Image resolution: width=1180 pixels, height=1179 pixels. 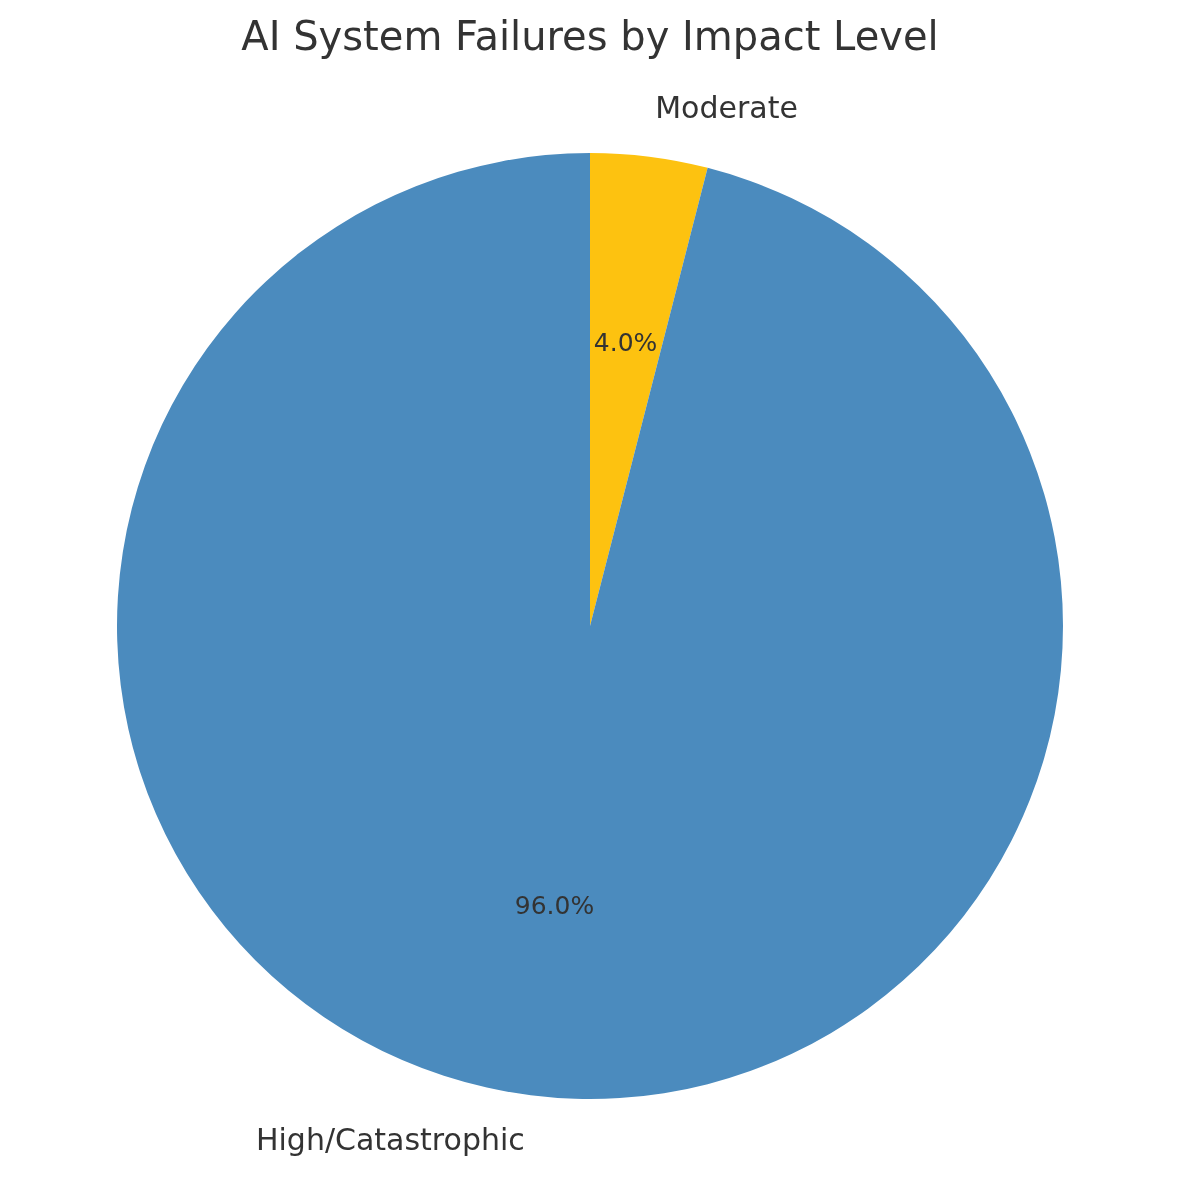 What do you see at coordinates (590, 36) in the screenshot?
I see `chart-title: AI System Failures by Impact Level` at bounding box center [590, 36].